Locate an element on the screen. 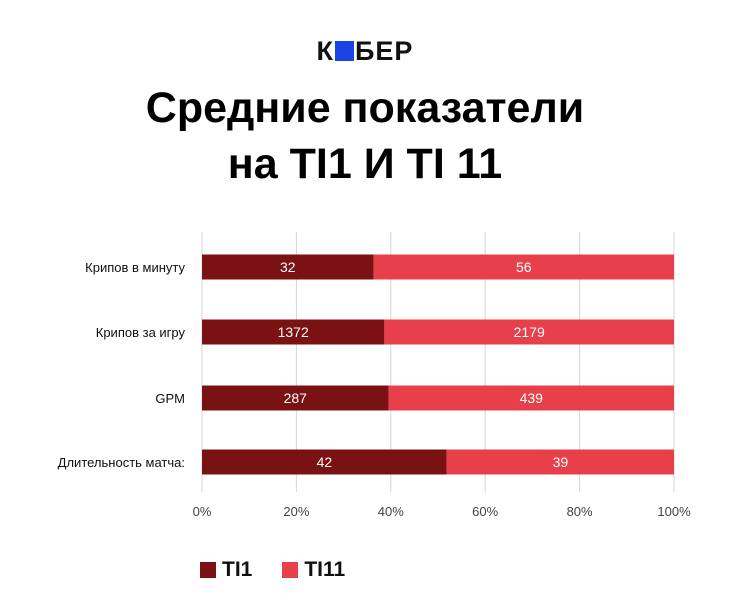 Image resolution: width=730 pixels, height=610 pixels. logo-text-right: БЕР is located at coordinates (384, 51).